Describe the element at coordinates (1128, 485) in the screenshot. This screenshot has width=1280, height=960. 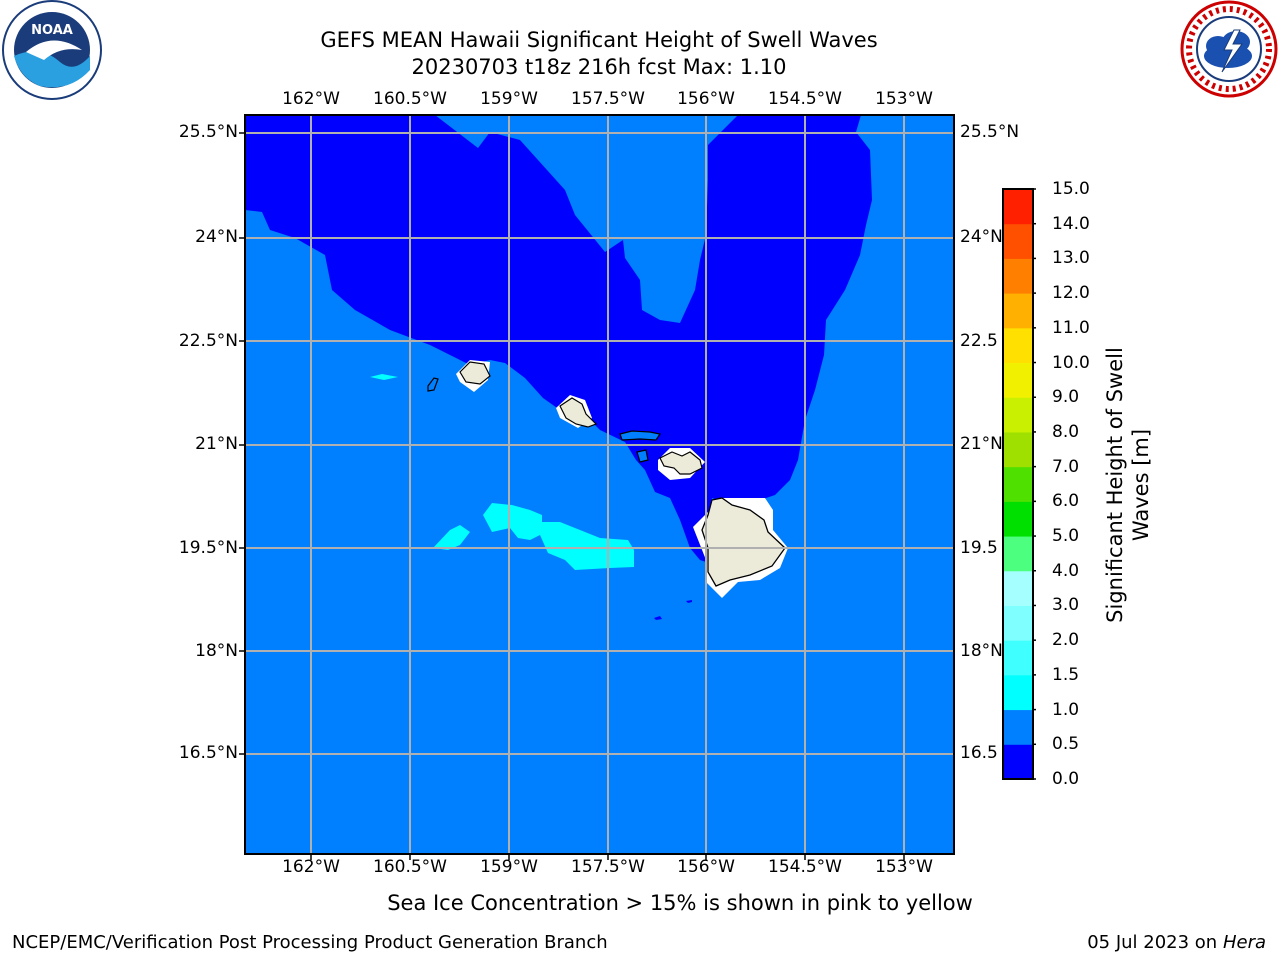
I see `colorbar-label: Significant Height of Swell Waves [m]` at that location.